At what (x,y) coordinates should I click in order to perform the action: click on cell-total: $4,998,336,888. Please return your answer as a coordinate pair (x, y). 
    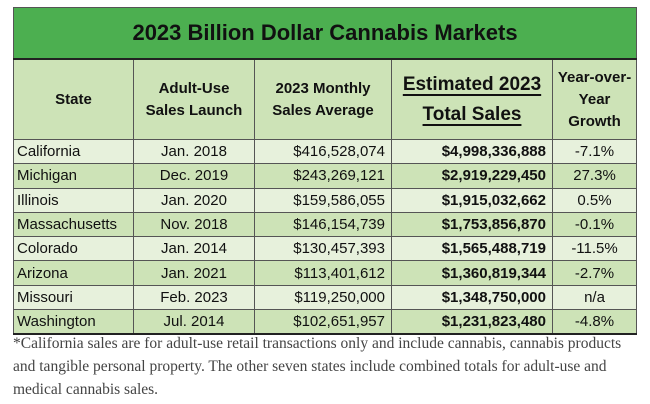
    Looking at the image, I should click on (472, 151).